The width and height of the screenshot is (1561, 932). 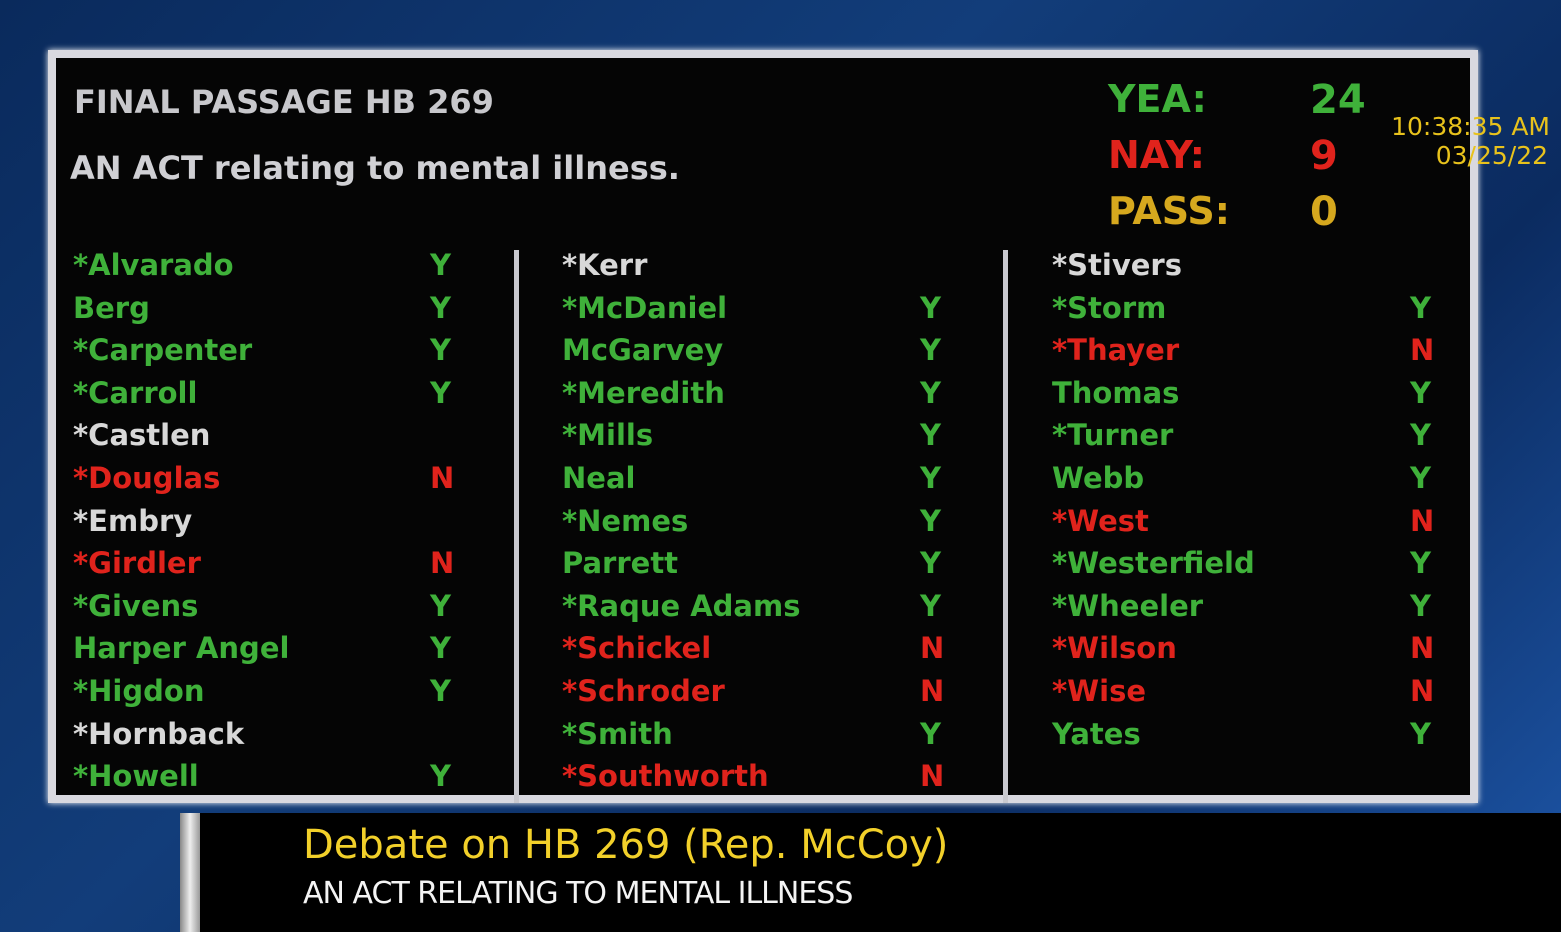 What do you see at coordinates (147, 478) in the screenshot?
I see `member-name: *Douglas` at bounding box center [147, 478].